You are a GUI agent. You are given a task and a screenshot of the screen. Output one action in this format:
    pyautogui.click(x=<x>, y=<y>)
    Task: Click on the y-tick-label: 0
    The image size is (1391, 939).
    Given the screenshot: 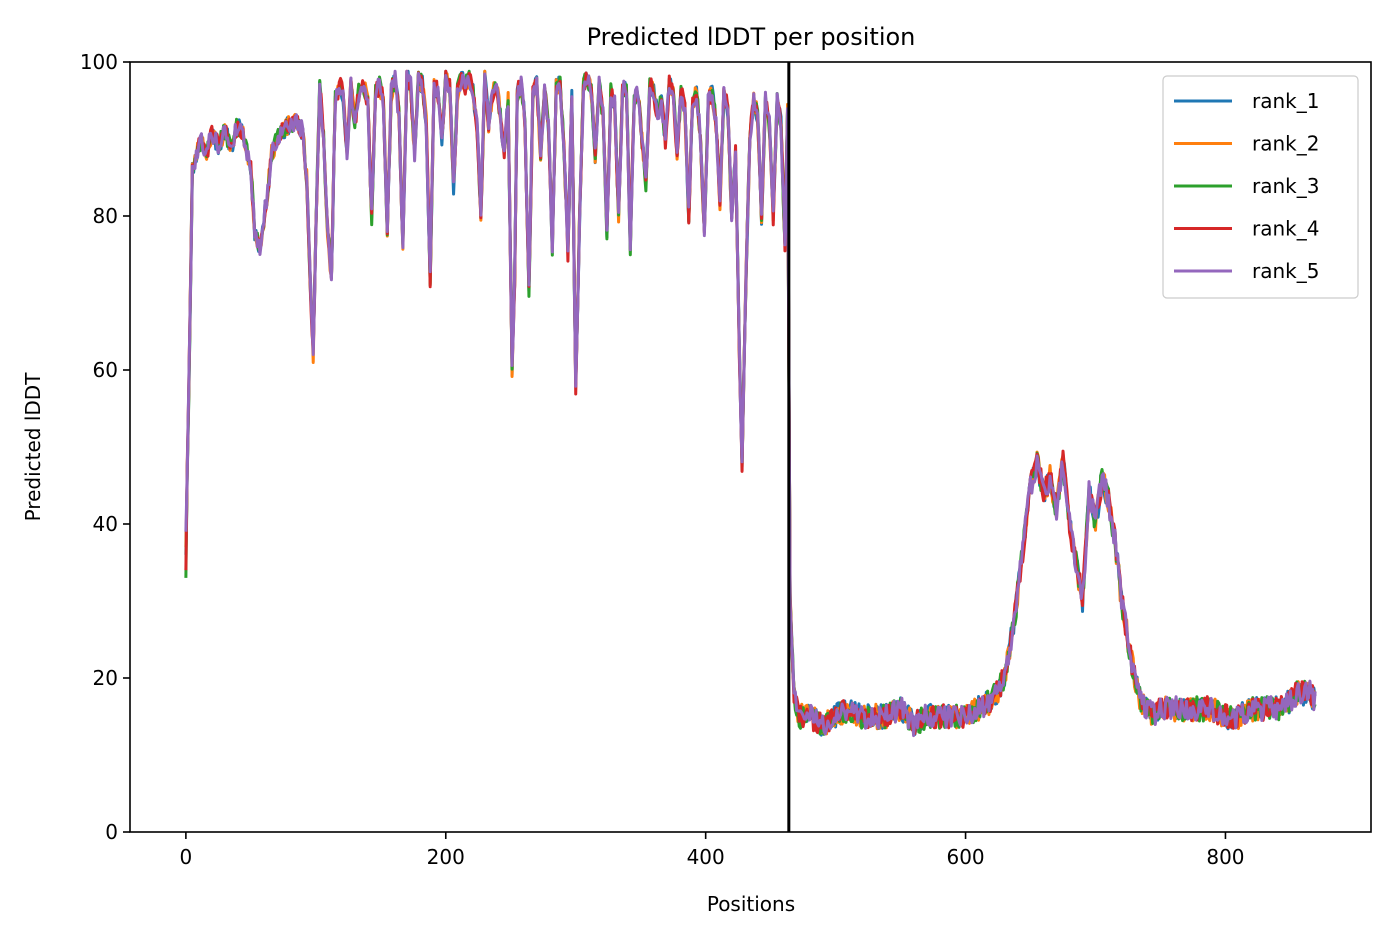 What is the action you would take?
    pyautogui.click(x=111, y=832)
    